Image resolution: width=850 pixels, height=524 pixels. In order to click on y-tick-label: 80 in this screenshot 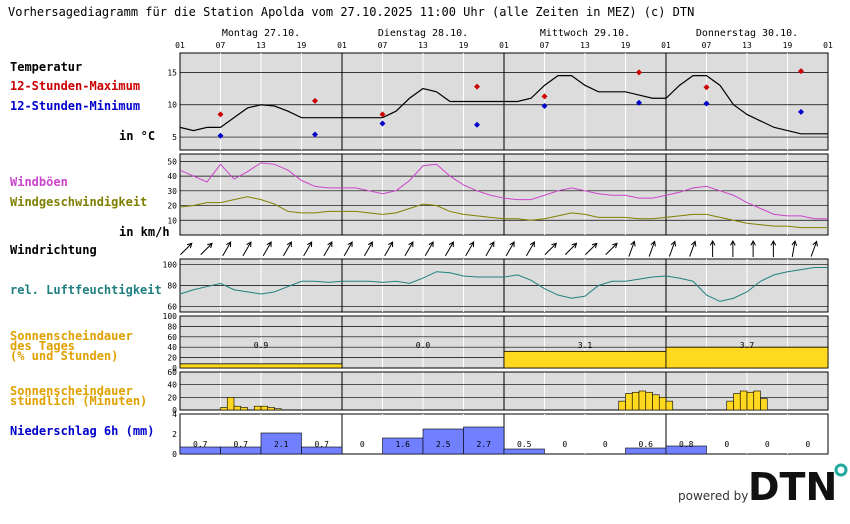, I will do `click(172, 326)`.